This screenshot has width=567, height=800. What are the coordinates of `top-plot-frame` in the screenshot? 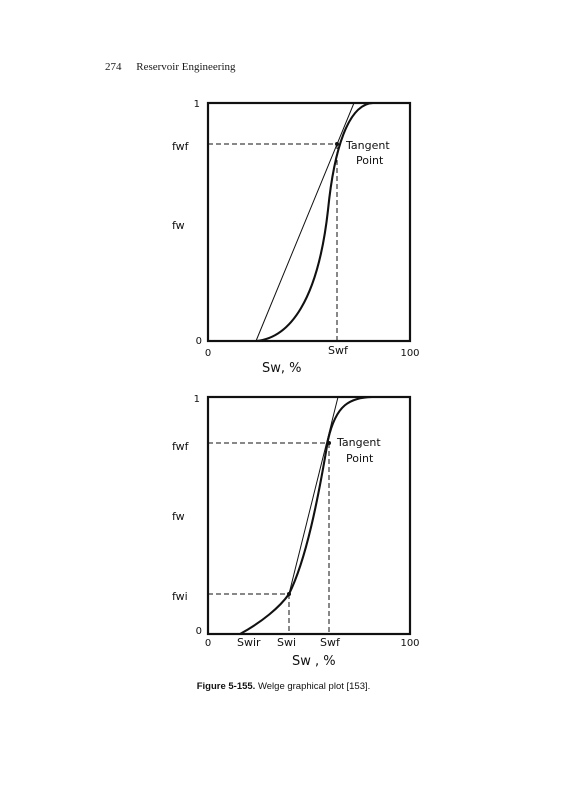 It's located at (309, 222).